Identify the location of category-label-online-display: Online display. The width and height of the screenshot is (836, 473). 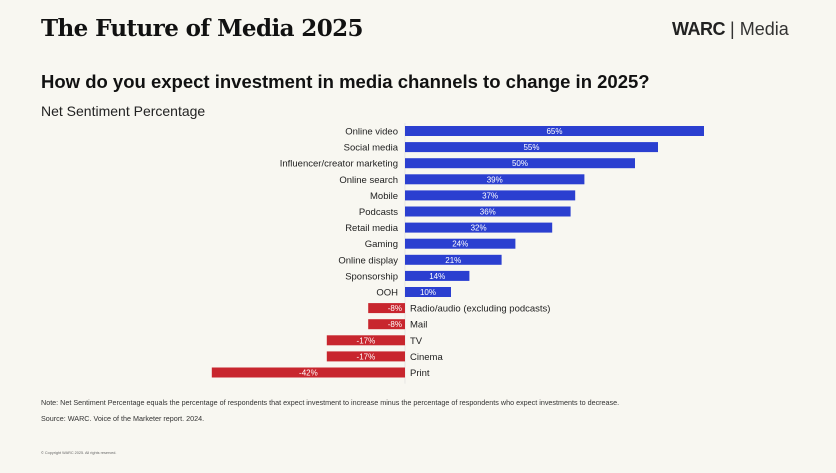
(368, 260).